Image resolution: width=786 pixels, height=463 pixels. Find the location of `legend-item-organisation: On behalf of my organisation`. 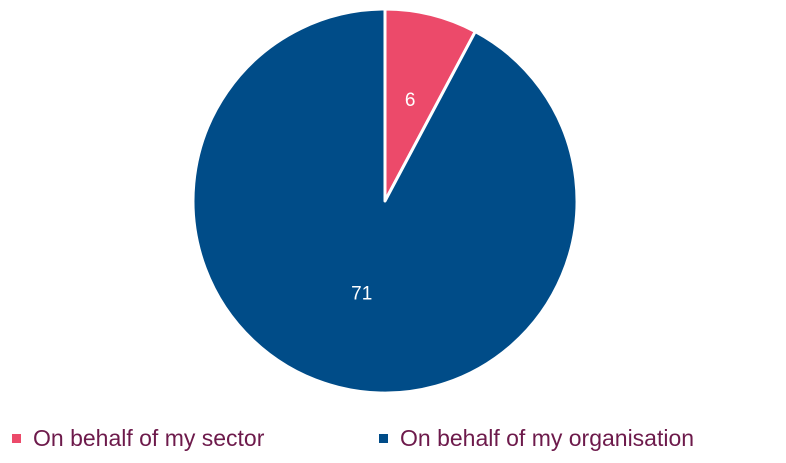

legend-item-organisation: On behalf of my organisation is located at coordinates (536, 438).